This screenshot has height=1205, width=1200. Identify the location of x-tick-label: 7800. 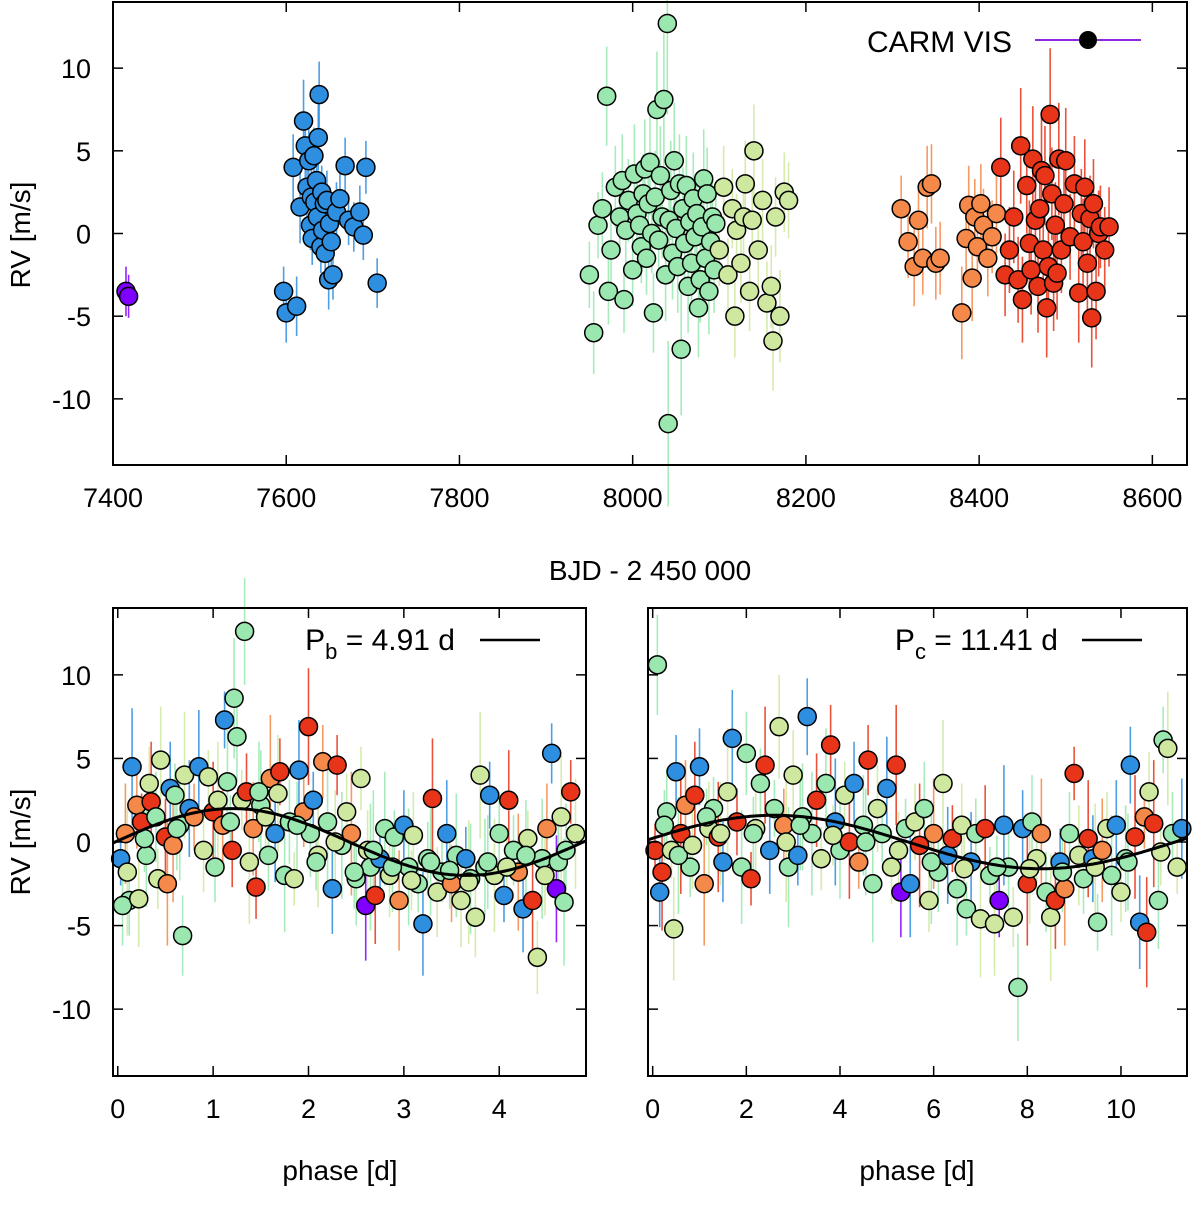
(459, 498).